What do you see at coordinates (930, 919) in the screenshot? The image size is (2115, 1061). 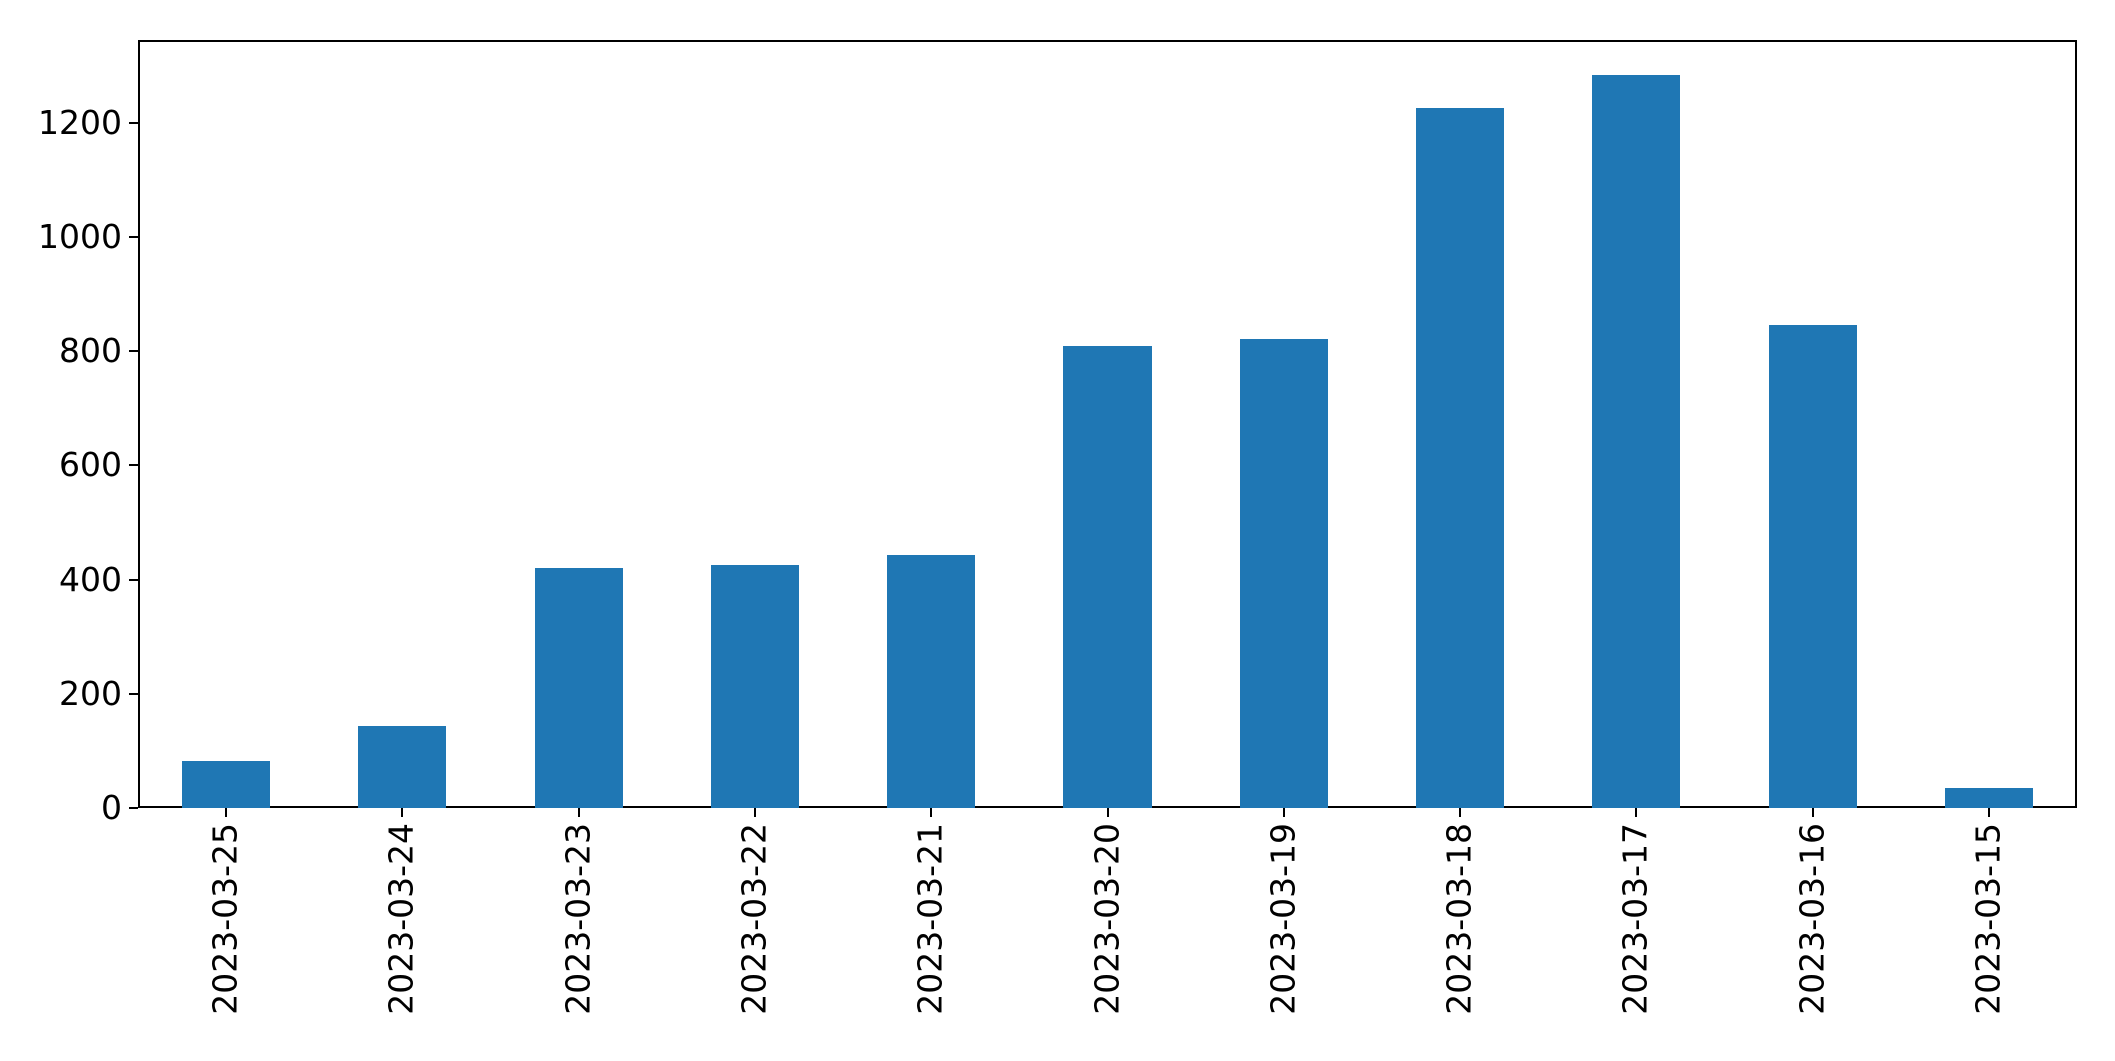 I see `x-tick-label: 2023-03-21` at bounding box center [930, 919].